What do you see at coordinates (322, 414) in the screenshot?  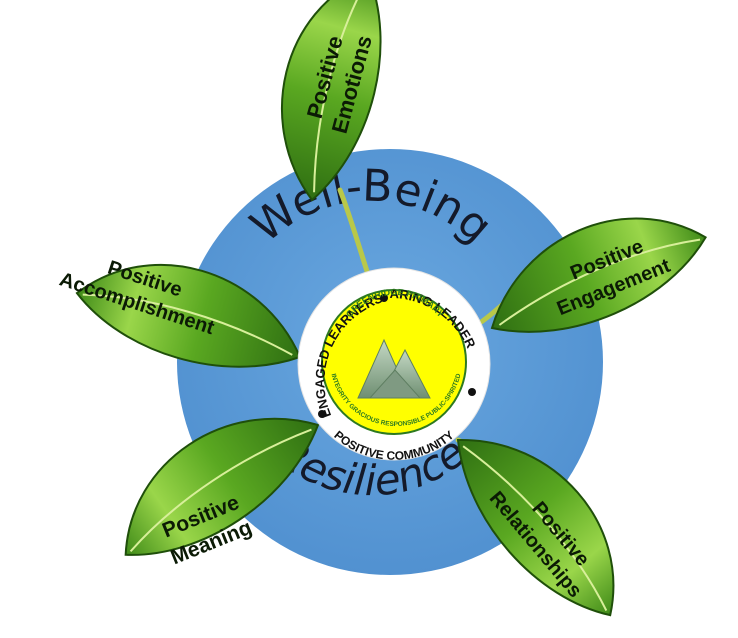 I see `badge-dot-left` at bounding box center [322, 414].